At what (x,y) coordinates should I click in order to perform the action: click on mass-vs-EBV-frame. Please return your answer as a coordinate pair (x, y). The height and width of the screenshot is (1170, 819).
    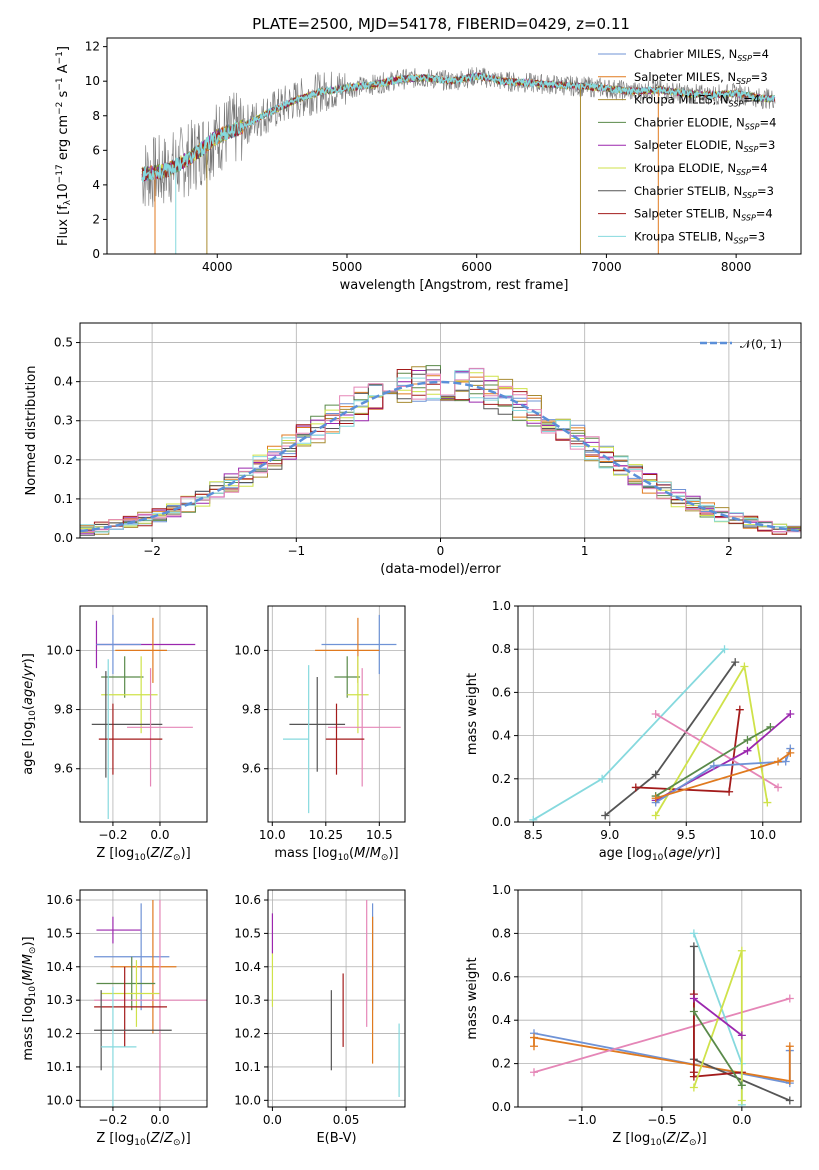
    Looking at the image, I should click on (336, 998).